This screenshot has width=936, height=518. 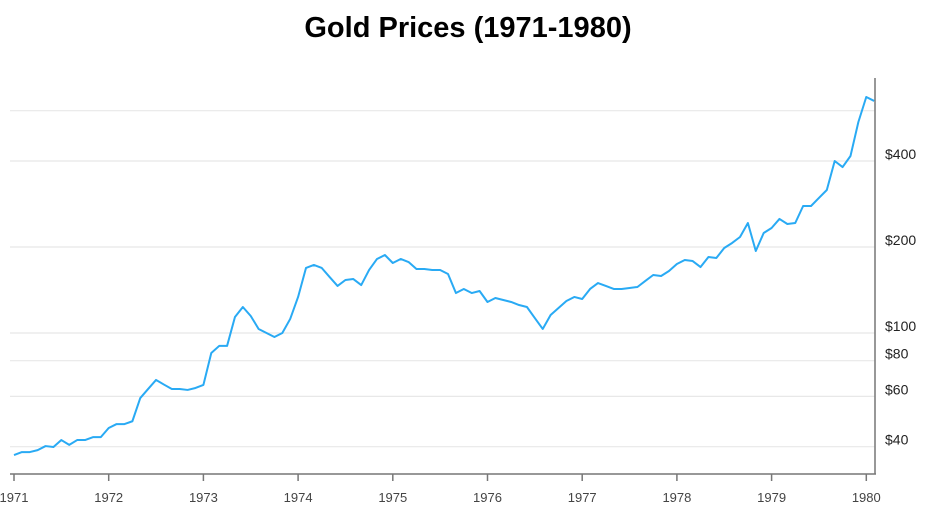 I want to click on x-tick-label: 1979, so click(x=771, y=497).